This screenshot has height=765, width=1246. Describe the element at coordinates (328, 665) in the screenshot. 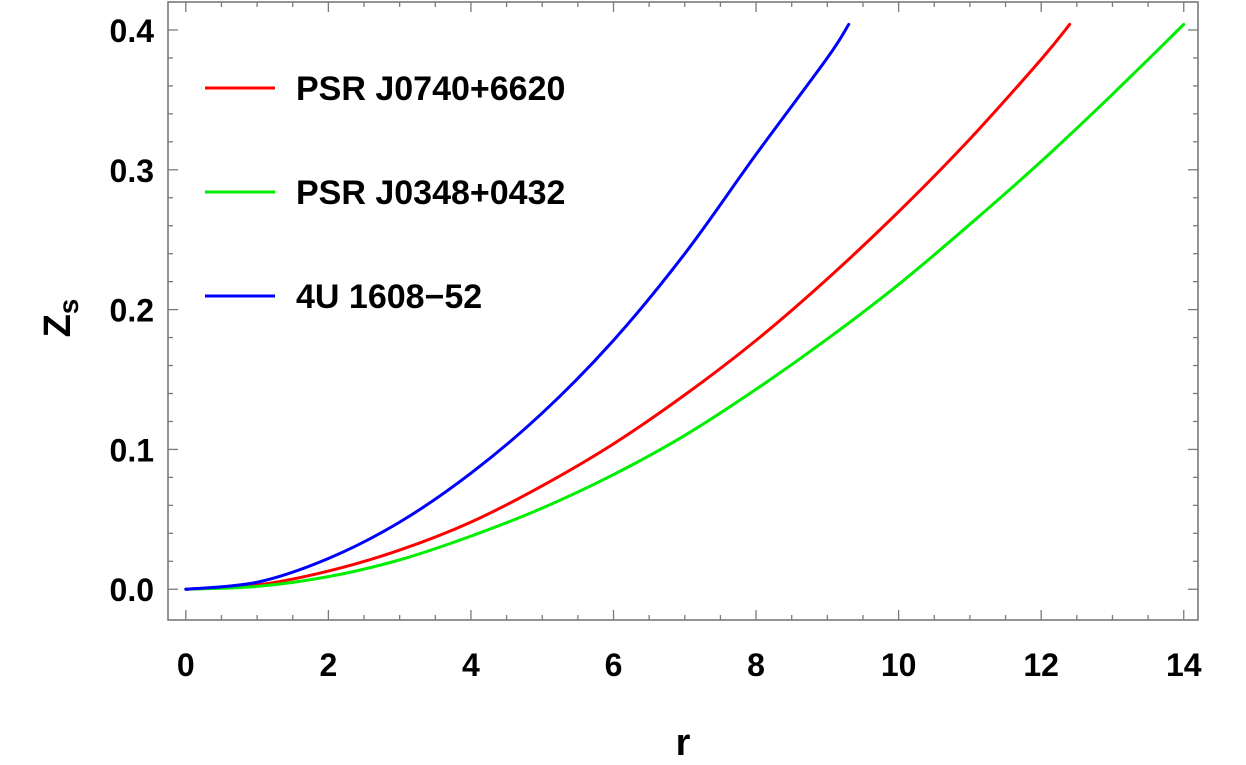

I see `x-tick-label: 2` at that location.